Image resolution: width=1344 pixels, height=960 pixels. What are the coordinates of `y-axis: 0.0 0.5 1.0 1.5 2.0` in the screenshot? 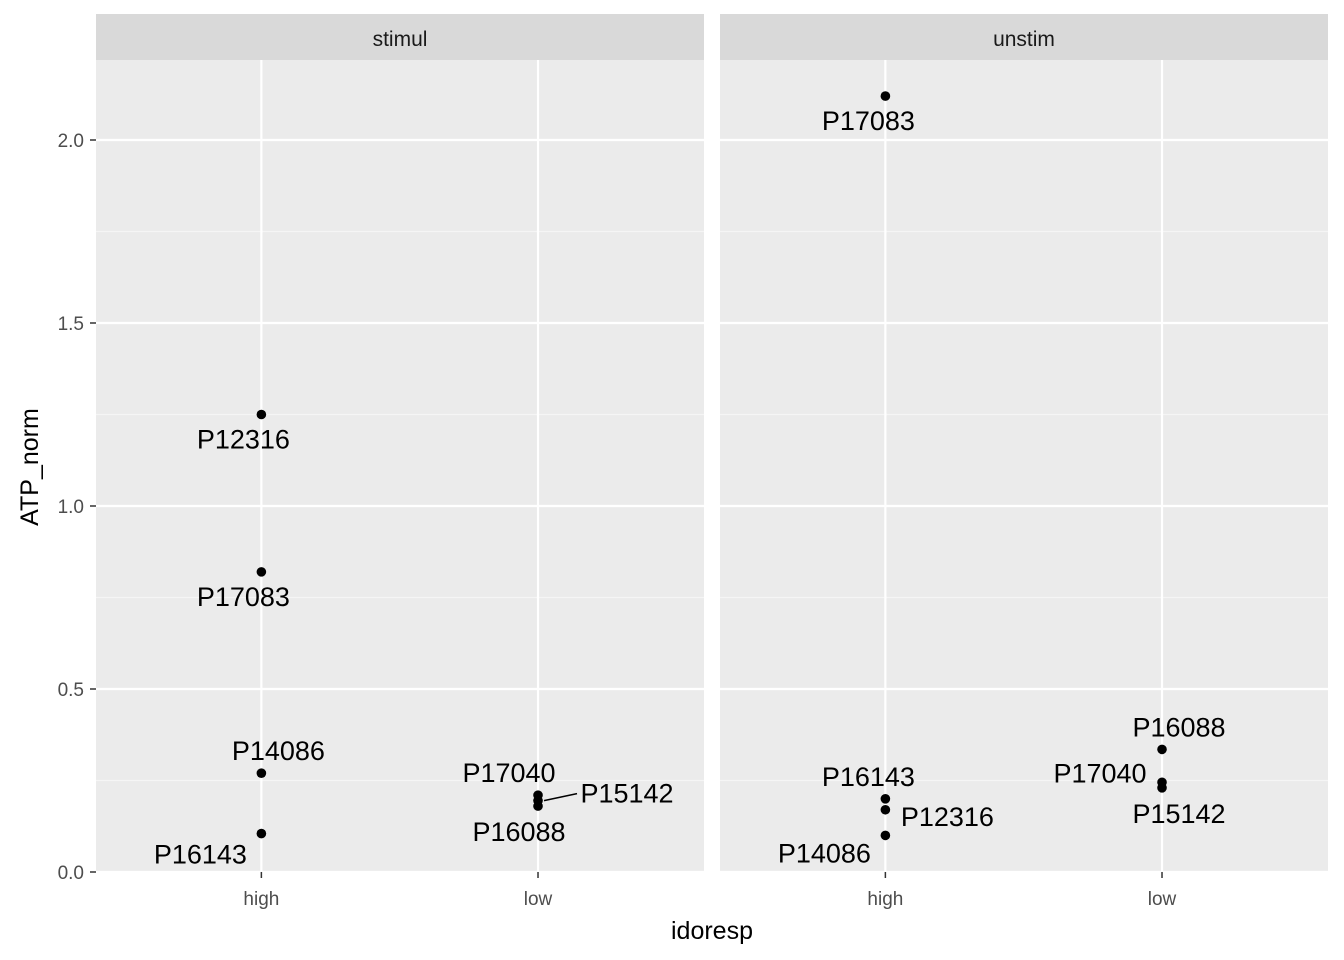 It's located at (77, 507).